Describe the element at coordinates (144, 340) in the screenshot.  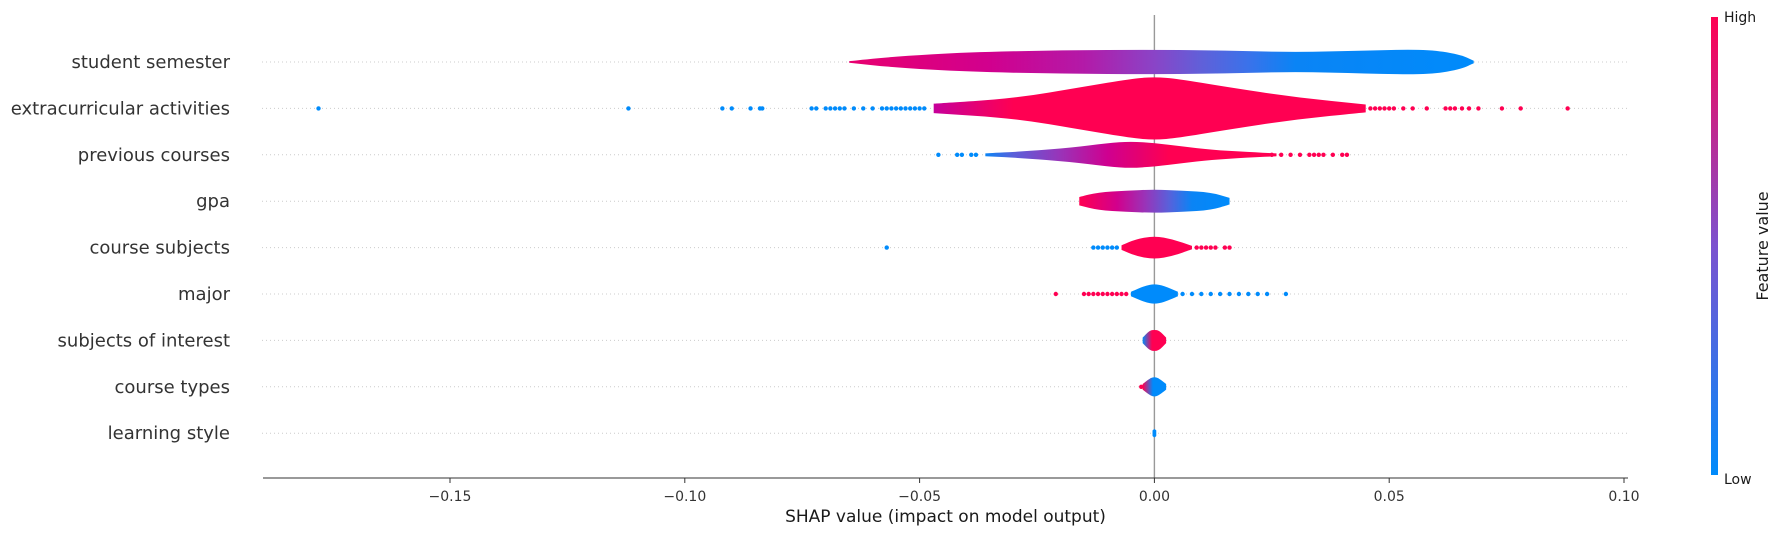
I see `feature-label: subjects of interest` at that location.